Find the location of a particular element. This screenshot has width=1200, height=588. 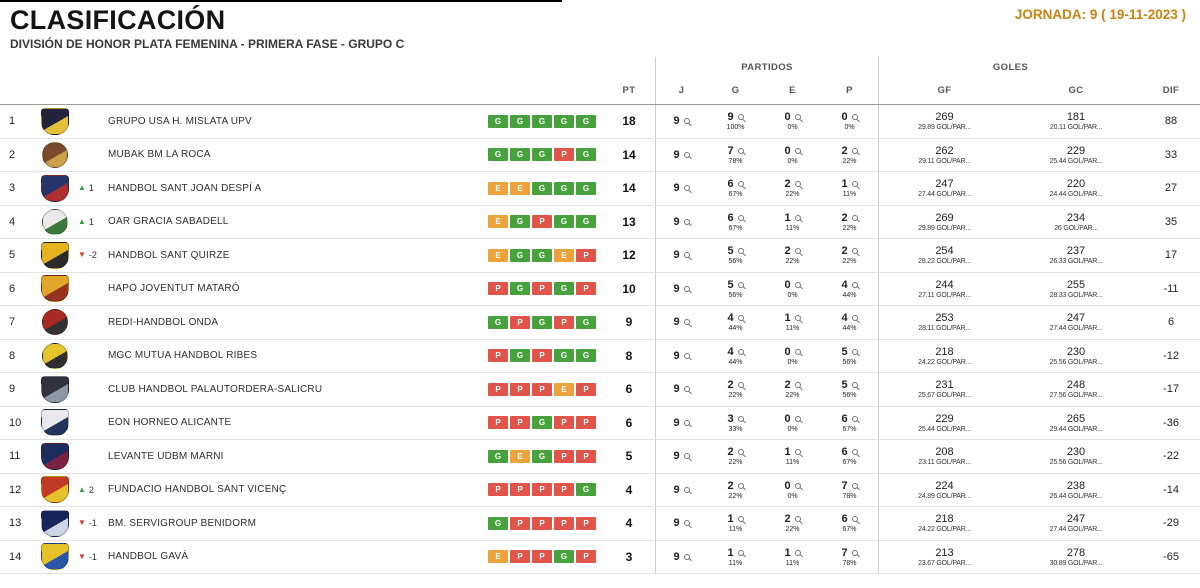

wins-cell: 7 78% is located at coordinates (735, 155).